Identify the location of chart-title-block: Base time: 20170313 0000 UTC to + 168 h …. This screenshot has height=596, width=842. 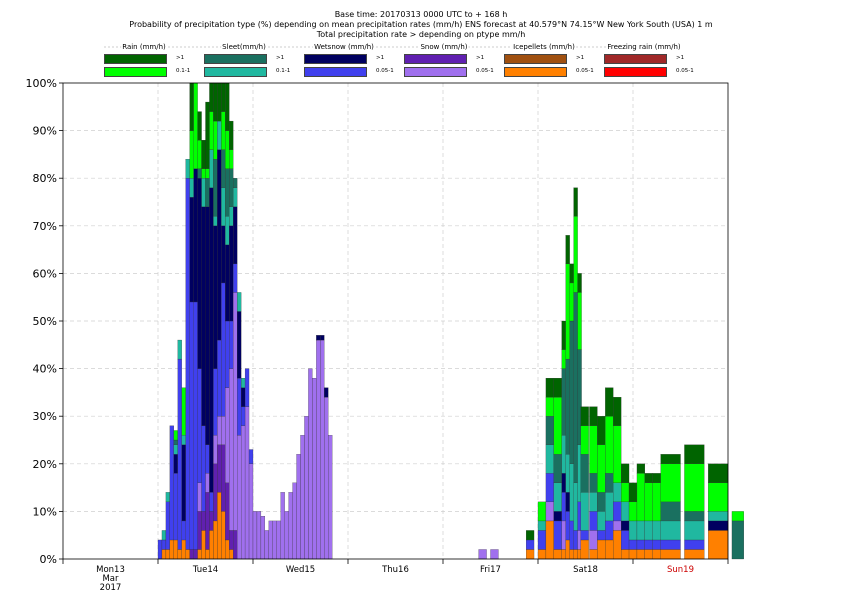
(421, 25).